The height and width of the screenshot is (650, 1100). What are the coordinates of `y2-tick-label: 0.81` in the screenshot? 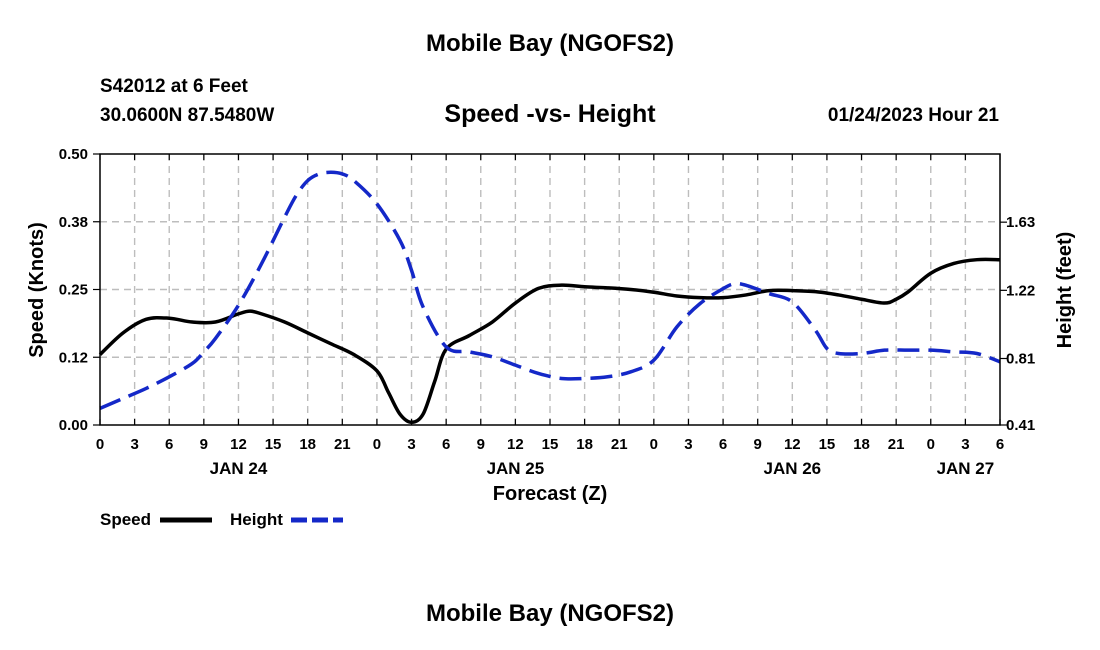 It's located at (1020, 358).